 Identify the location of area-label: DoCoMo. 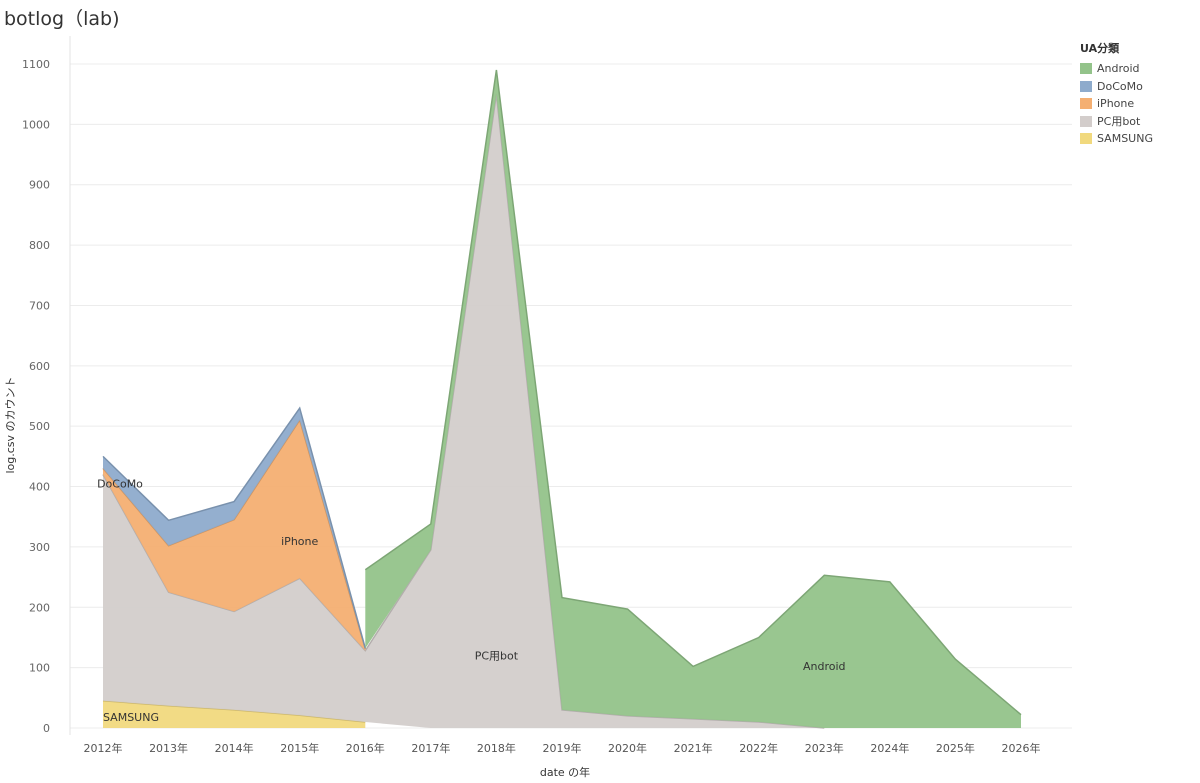
(120, 484).